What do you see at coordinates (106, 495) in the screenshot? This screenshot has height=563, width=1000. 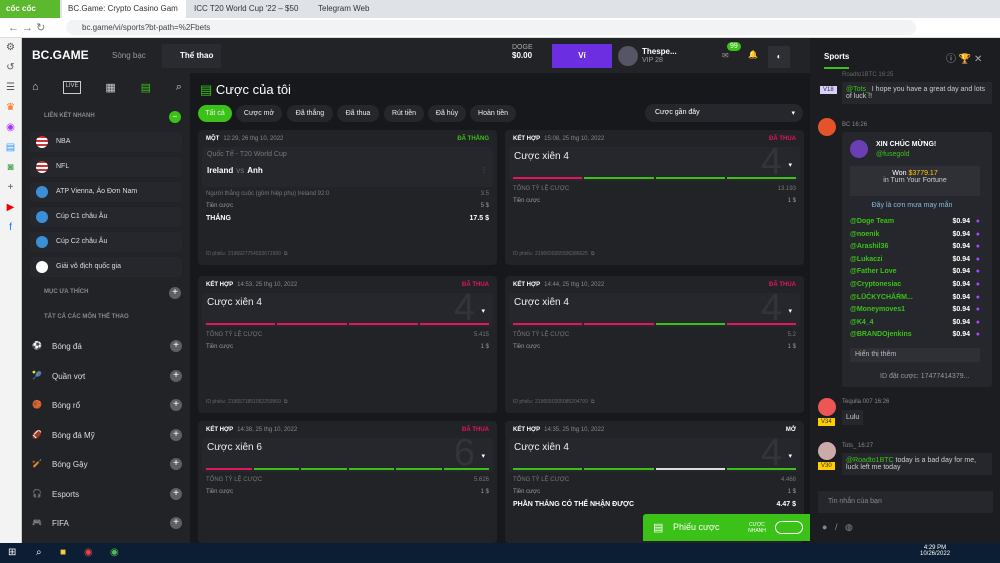 I see `sport-item: 🎧 Esports +` at bounding box center [106, 495].